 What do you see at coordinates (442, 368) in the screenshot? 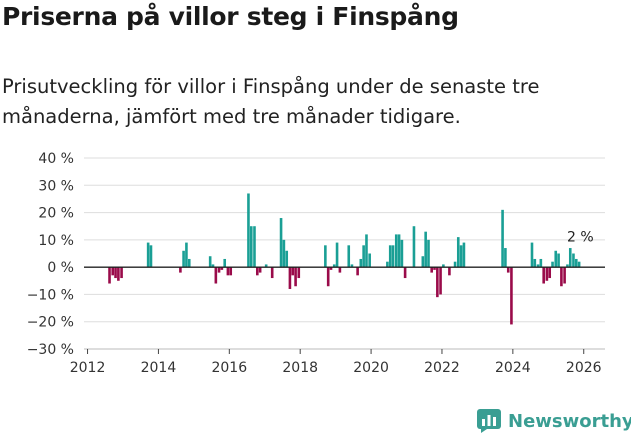
I see `x-tick-label: 2022` at bounding box center [442, 368].